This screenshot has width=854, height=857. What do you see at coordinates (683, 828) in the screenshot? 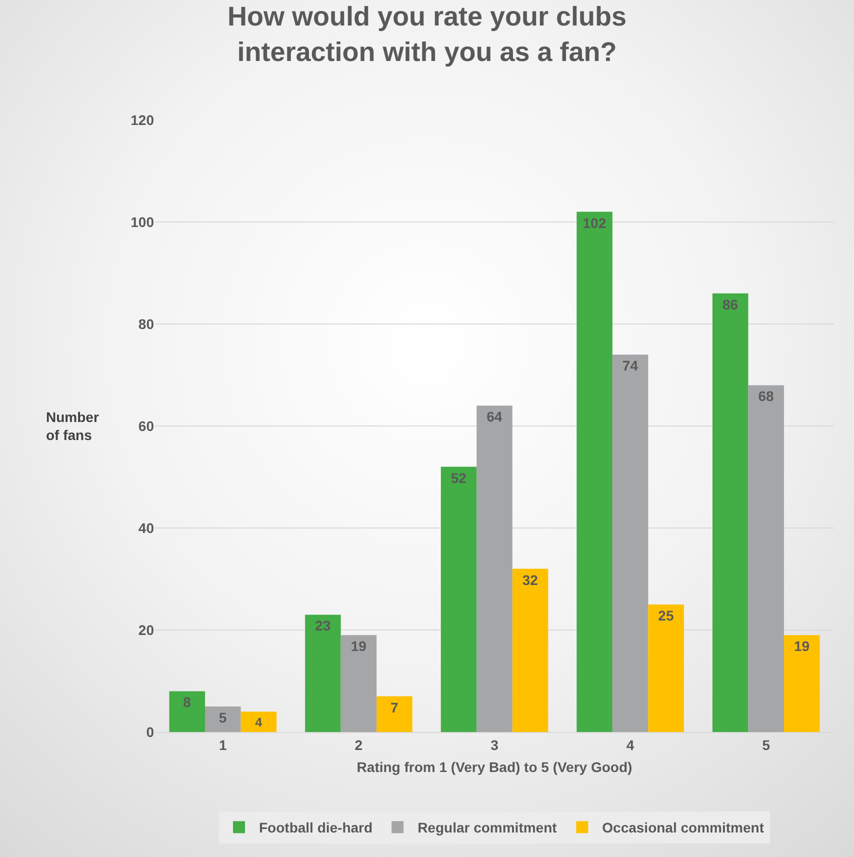
I see `legend-label: Occasional commitment` at bounding box center [683, 828].